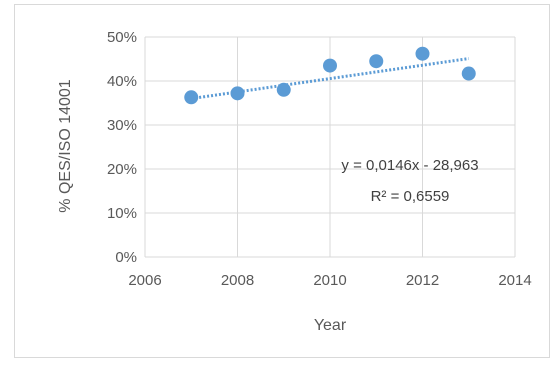 Image resolution: width=560 pixels, height=367 pixels. I want to click on y-tick-label: 40%, so click(122, 81).